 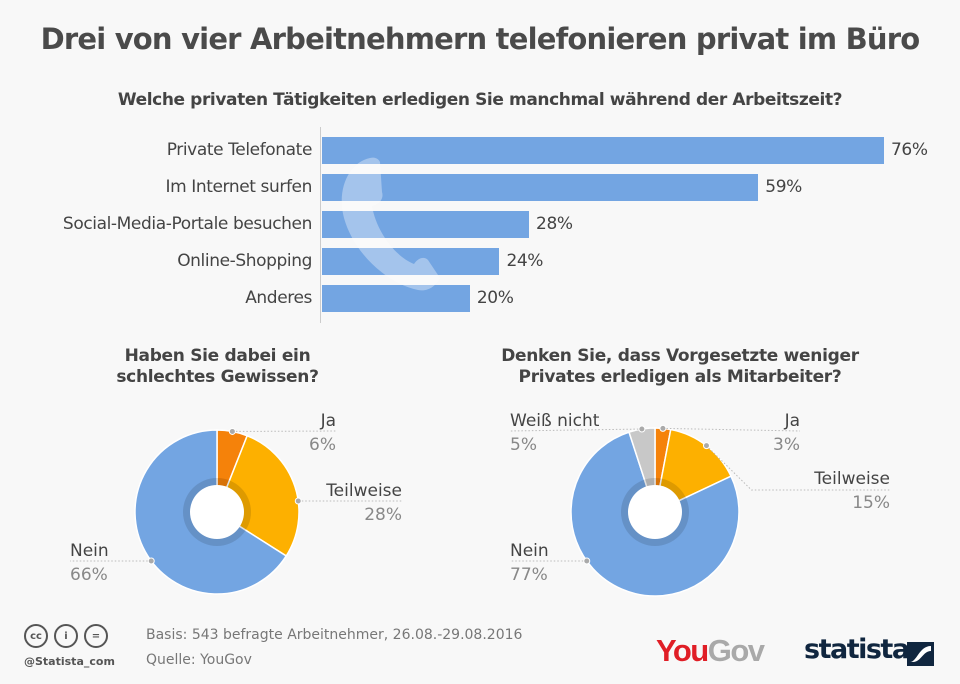 What do you see at coordinates (920, 654) in the screenshot?
I see `statista-logo-icon` at bounding box center [920, 654].